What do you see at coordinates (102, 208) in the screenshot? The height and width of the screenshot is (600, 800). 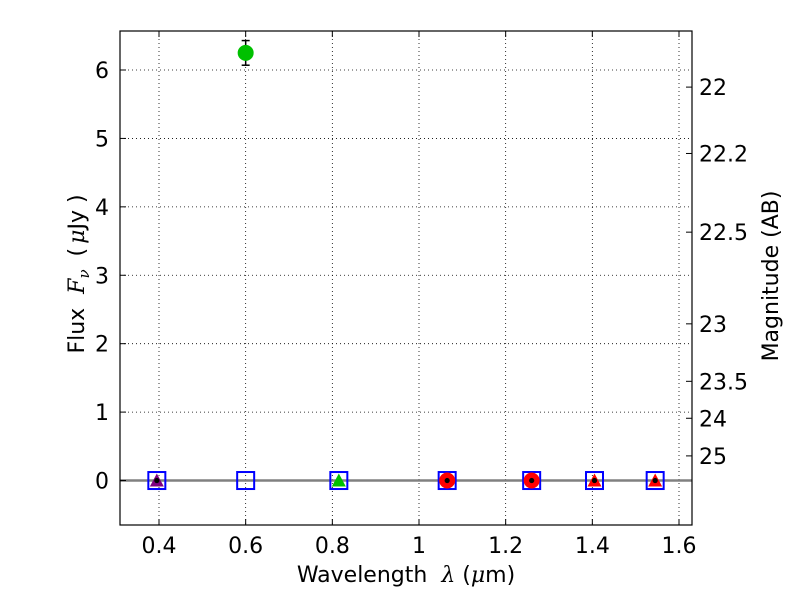 I see `y-tick-label: 4` at bounding box center [102, 208].